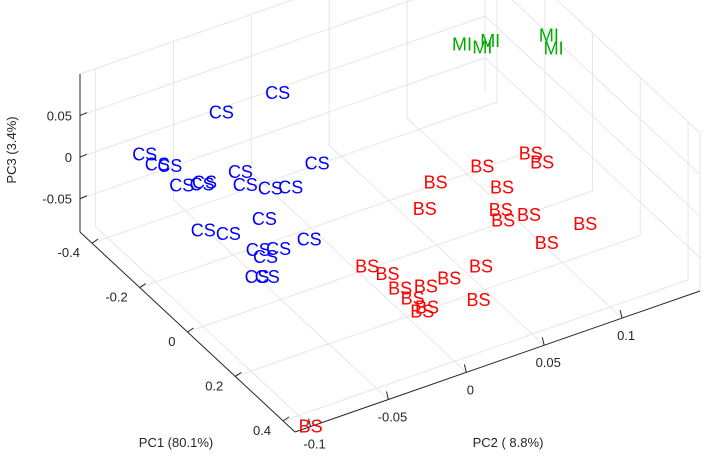 Image resolution: width=714 pixels, height=466 pixels. I want to click on pc1-tick-label: 0.4, so click(262, 430).